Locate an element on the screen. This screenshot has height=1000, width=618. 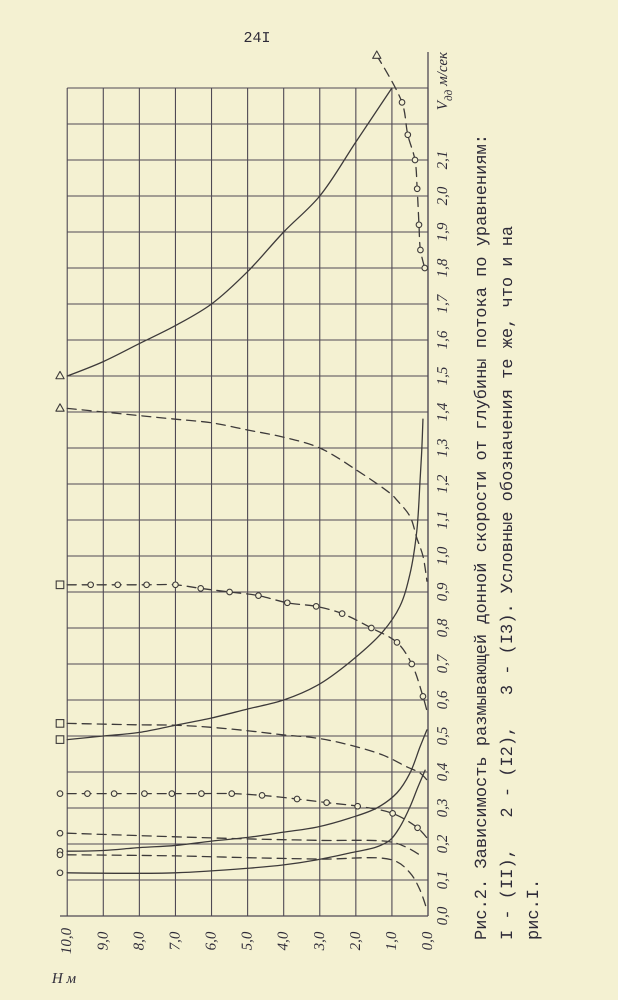
x-tick-label: 9,0 is located at coordinates (103, 940).